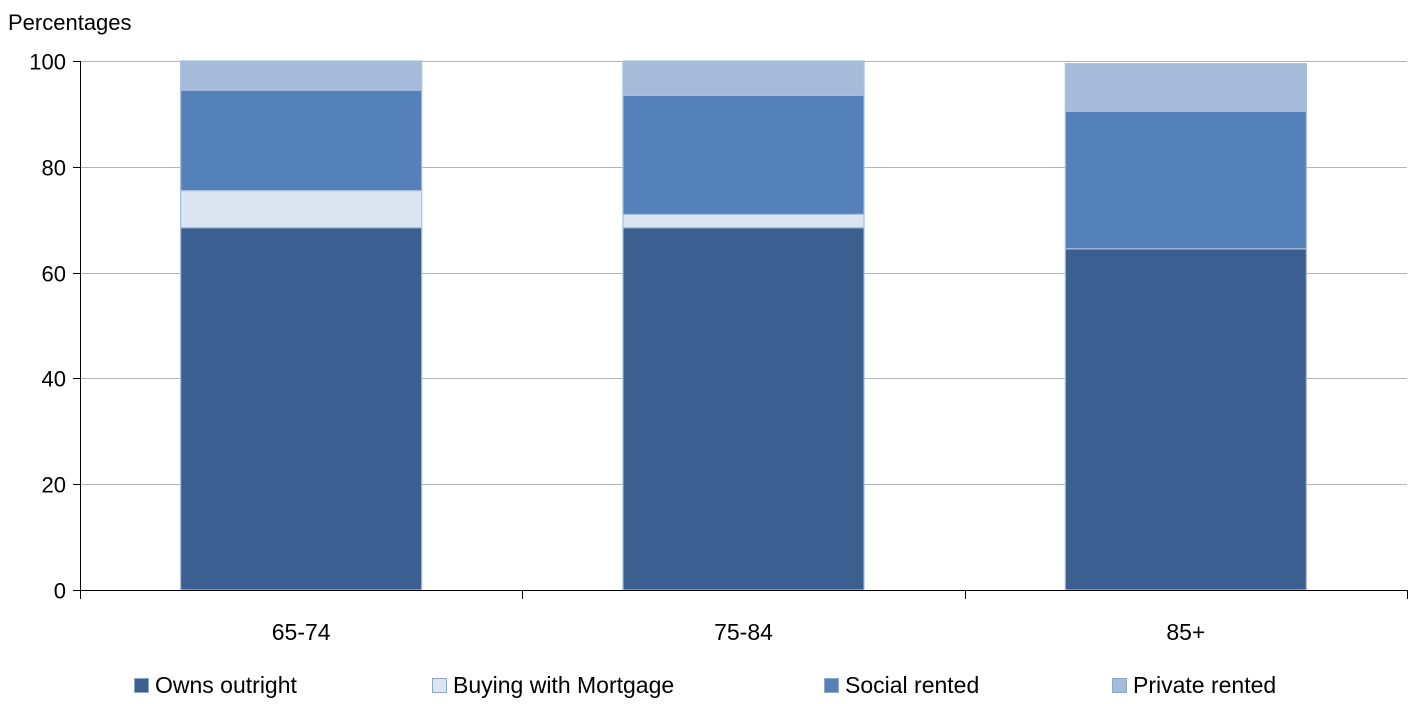 This screenshot has width=1415, height=704. What do you see at coordinates (54, 379) in the screenshot?
I see `y-tick-label-40: 40` at bounding box center [54, 379].